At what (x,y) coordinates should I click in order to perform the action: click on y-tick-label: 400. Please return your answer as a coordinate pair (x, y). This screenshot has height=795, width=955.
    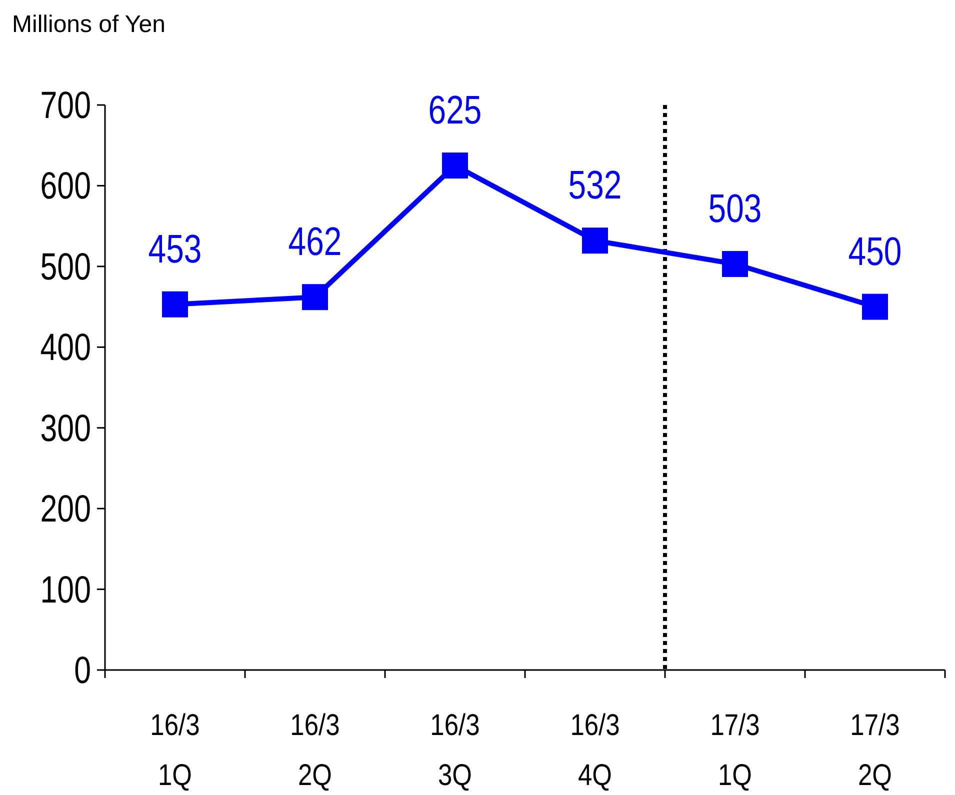
    Looking at the image, I should click on (65, 348).